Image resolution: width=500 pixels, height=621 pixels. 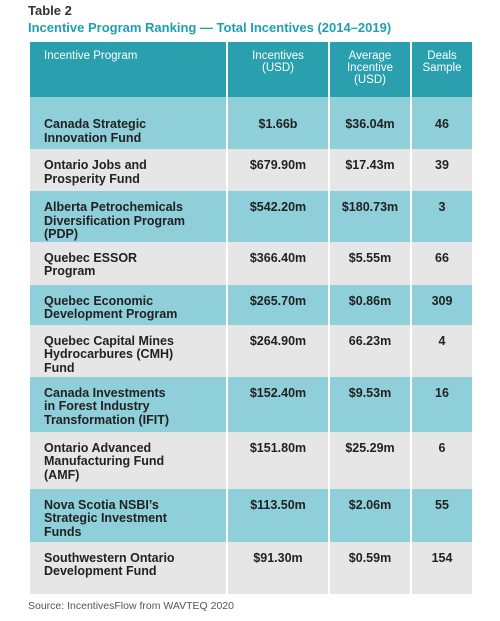 What do you see at coordinates (442, 124) in the screenshot?
I see `cell-text: 46` at bounding box center [442, 124].